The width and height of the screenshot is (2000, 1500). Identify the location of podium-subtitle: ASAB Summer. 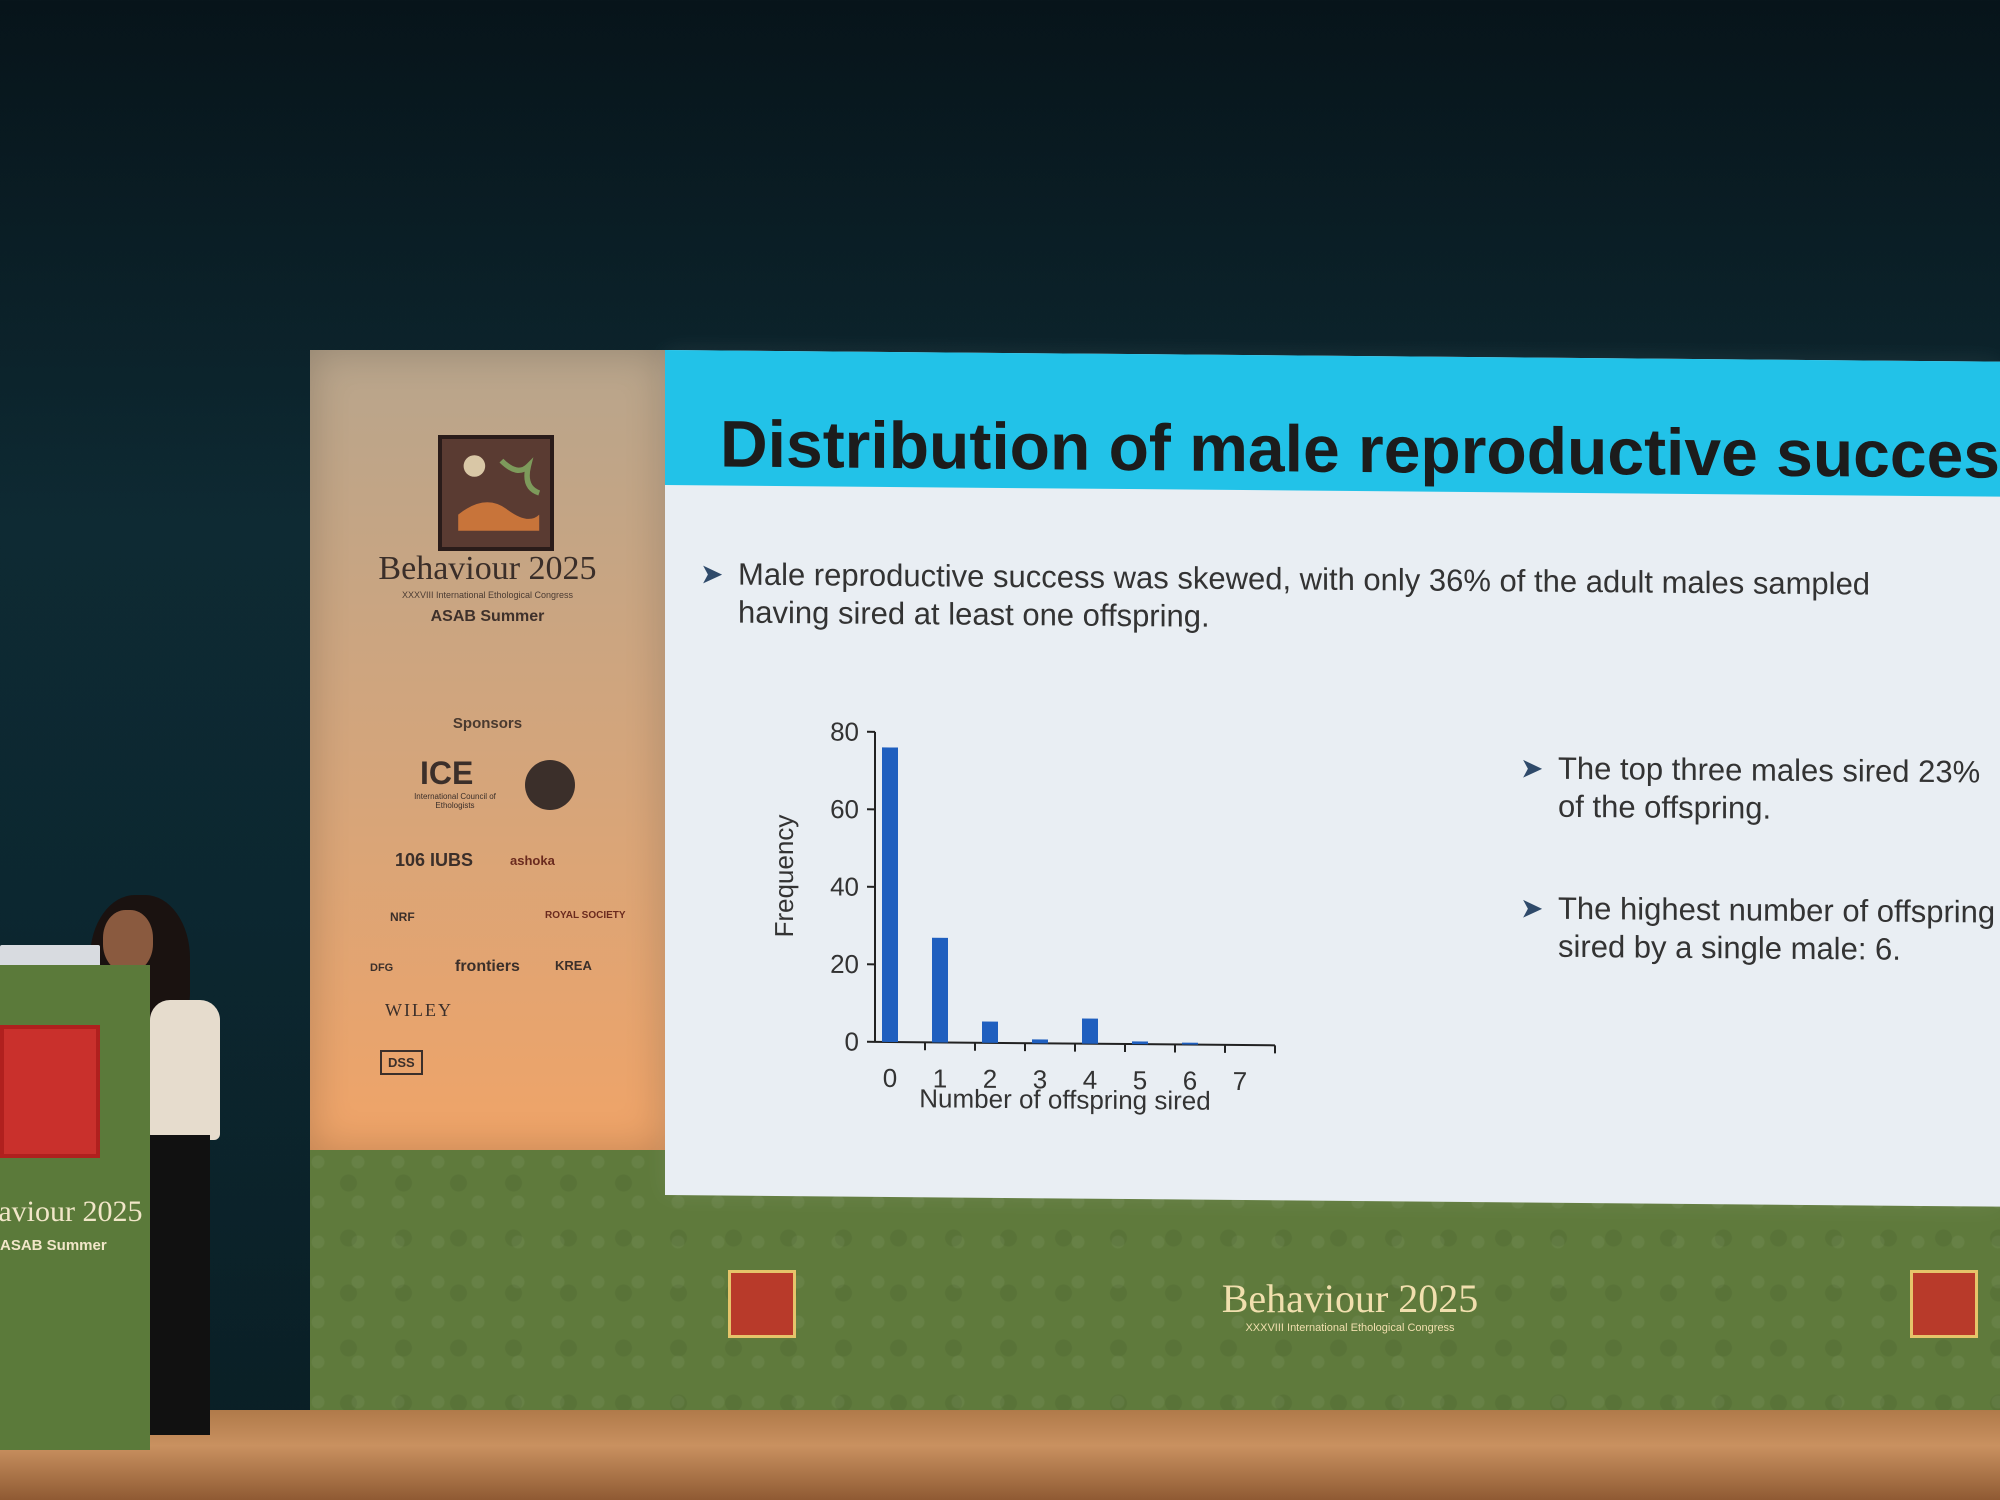
(53, 1245).